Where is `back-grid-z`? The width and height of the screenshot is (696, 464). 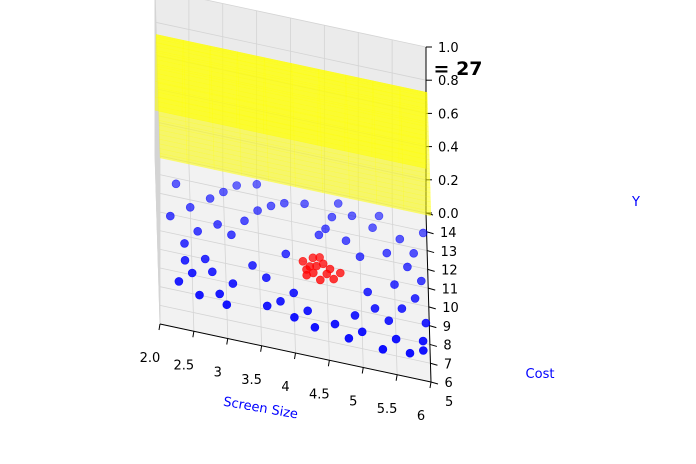
back-grid-z is located at coordinates (315, 24).